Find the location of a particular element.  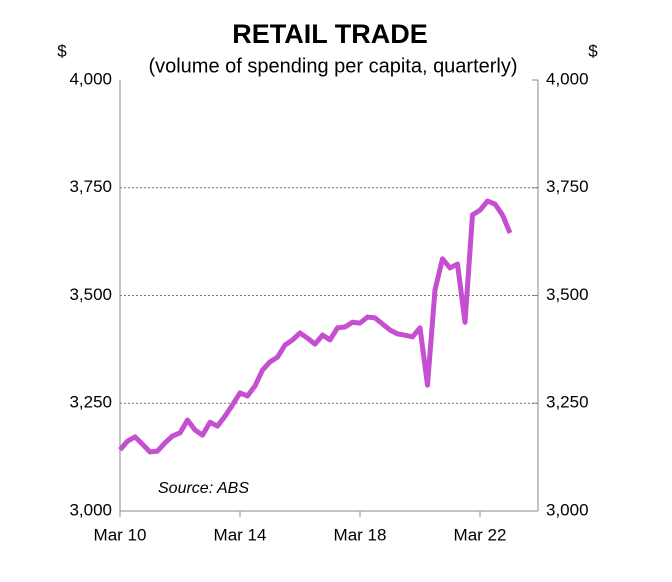

x-tick-label: Mar 18 is located at coordinates (360, 534).